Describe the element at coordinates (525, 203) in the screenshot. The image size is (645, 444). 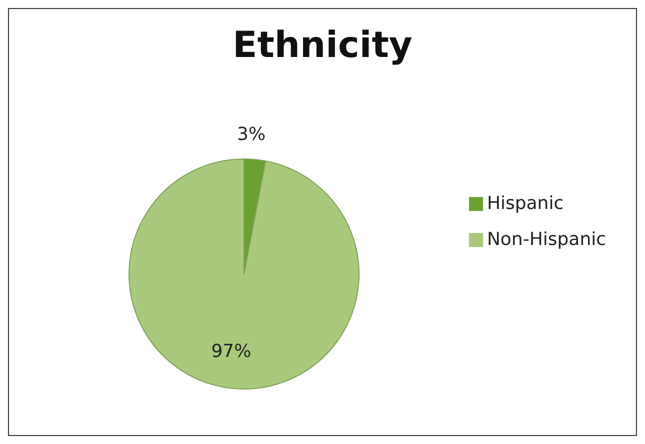
I see `legend-label: Hispanic` at that location.